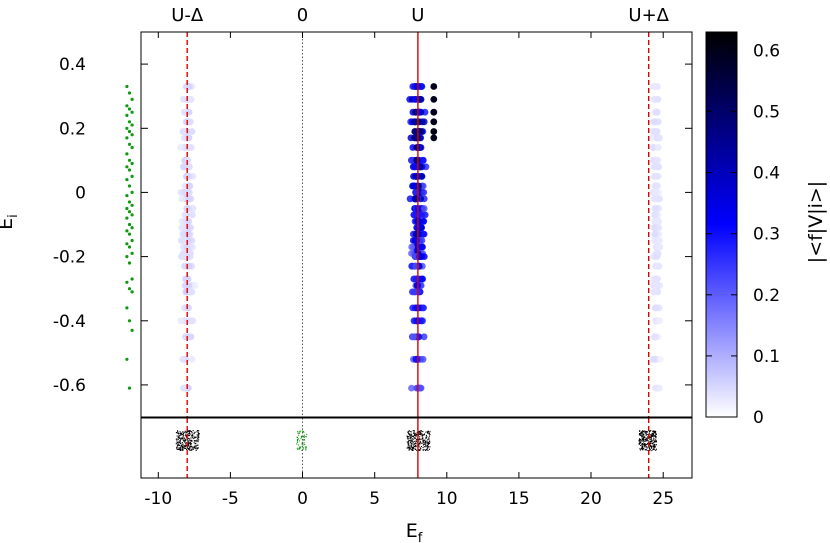  Describe the element at coordinates (10, 222) in the screenshot. I see `y-axis-label: Ei` at that location.